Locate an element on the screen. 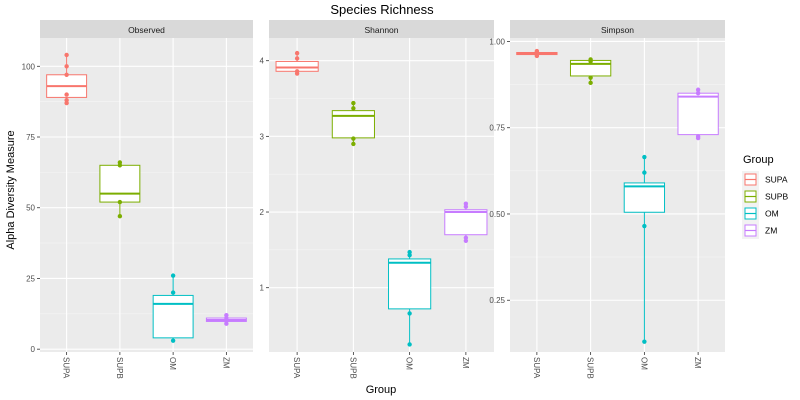 Image resolution: width=800 pixels, height=400 pixels. y-axis-title: Alpha Diversity Measure is located at coordinates (11, 189).